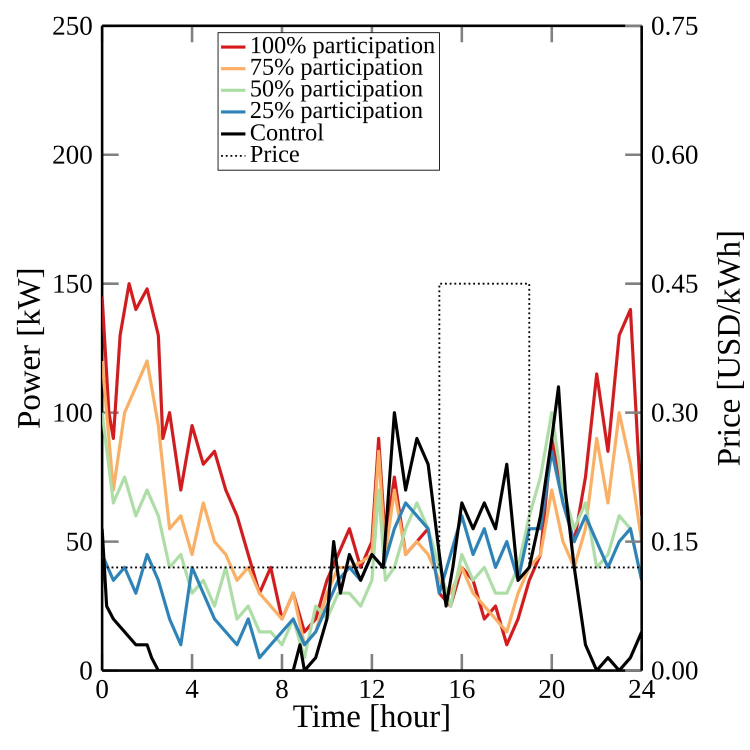  Describe the element at coordinates (343, 47) in the screenshot. I see `legend-label: 100% participation` at that location.